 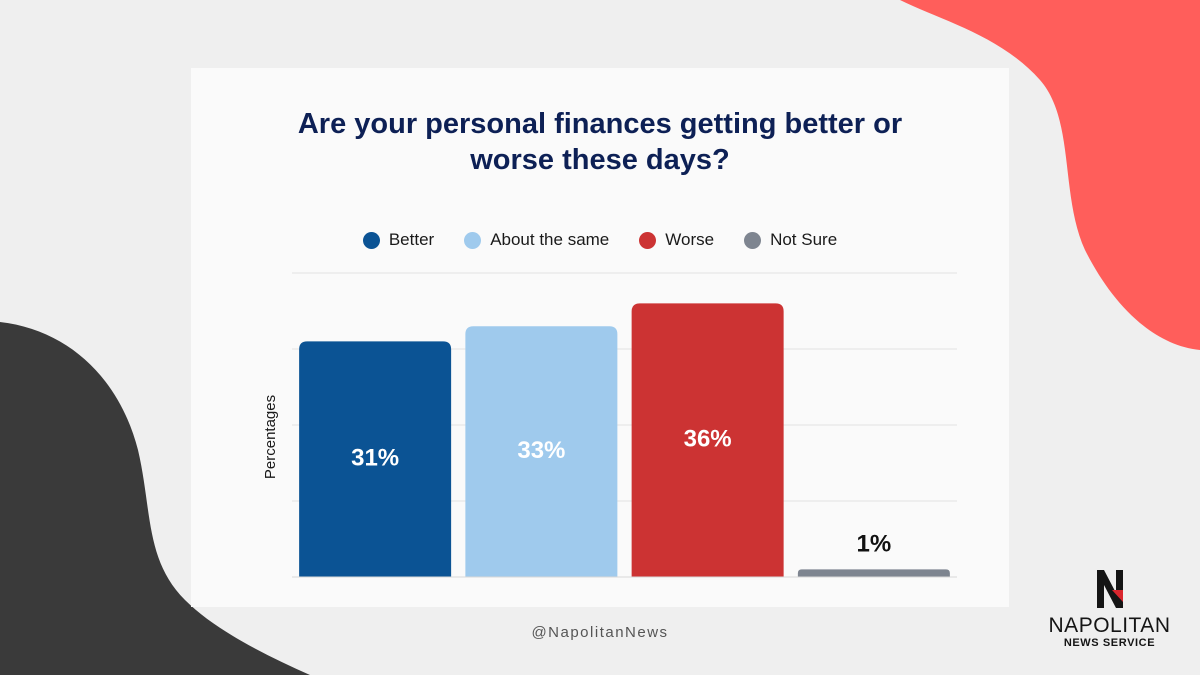 I want to click on legend-item: About the same, so click(x=536, y=240).